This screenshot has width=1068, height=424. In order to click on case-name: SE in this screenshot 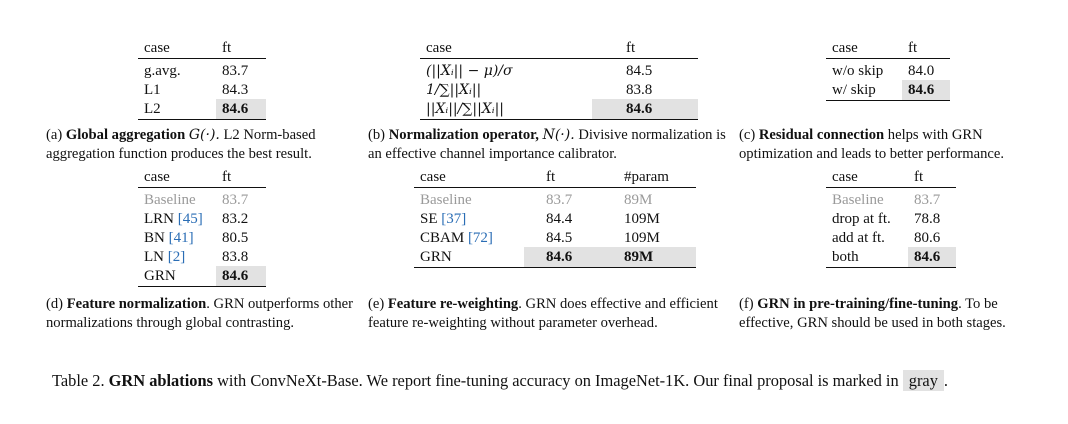, I will do `click(429, 219)`.